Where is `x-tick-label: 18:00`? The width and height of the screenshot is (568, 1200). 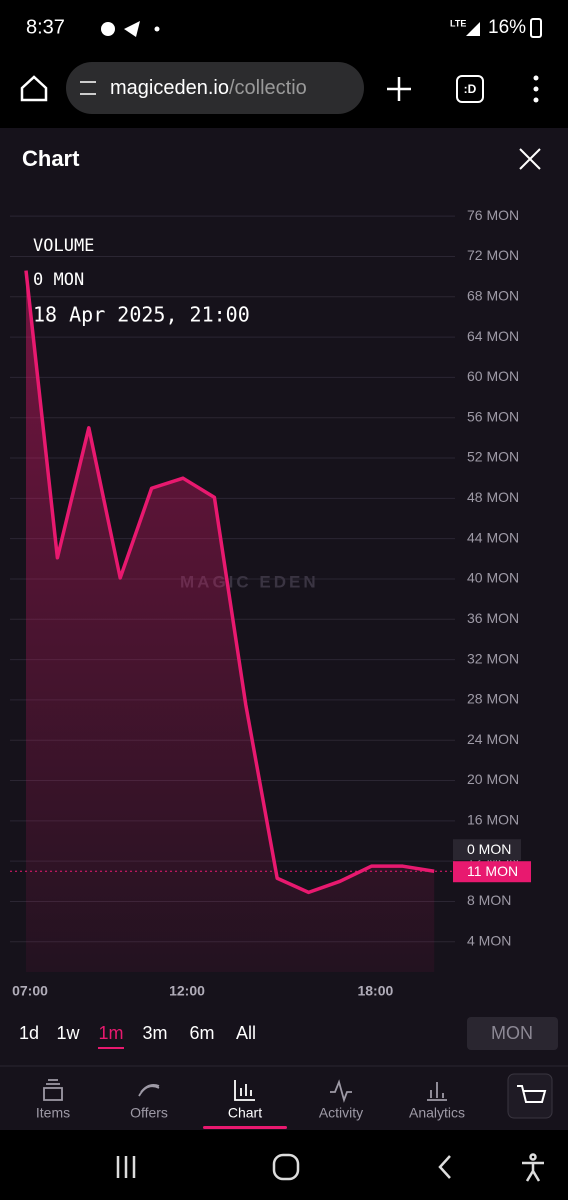
x-tick-label: 18:00 is located at coordinates (375, 991).